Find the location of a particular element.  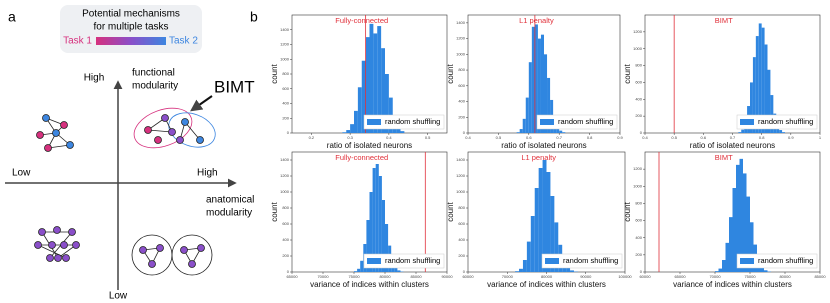

header-box is located at coordinates (131, 29).